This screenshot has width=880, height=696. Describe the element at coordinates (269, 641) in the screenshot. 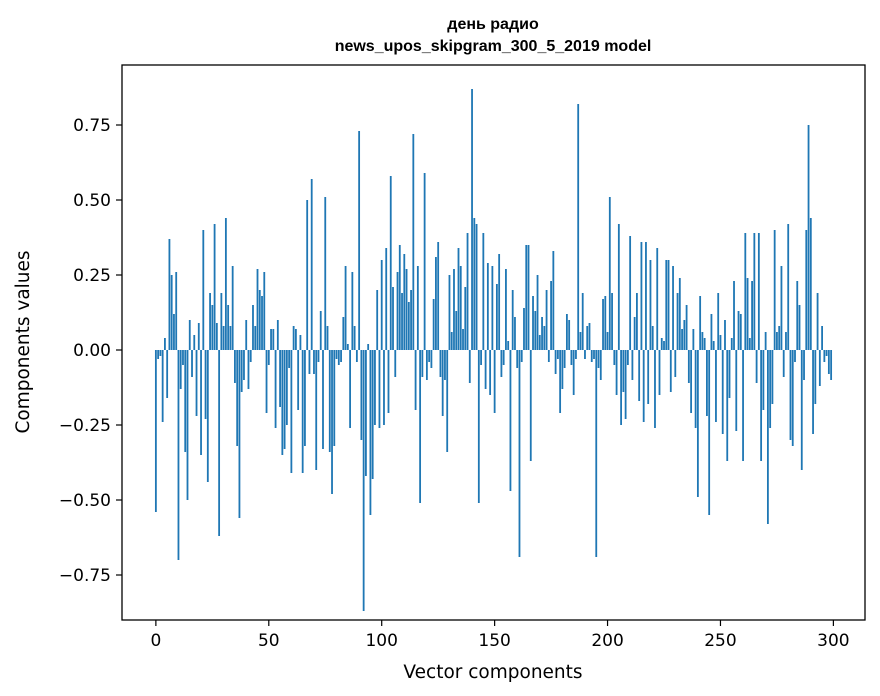

I see `x-tick-label-1: 50` at that location.